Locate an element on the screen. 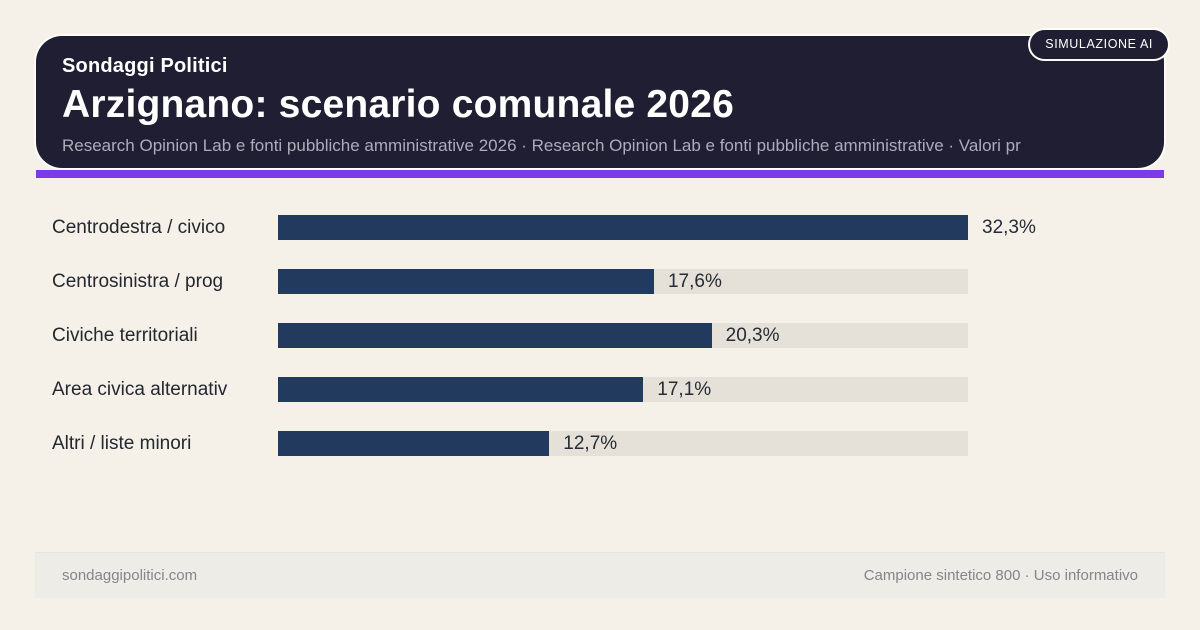  kicker: Sondaggi Politici is located at coordinates (145, 66).